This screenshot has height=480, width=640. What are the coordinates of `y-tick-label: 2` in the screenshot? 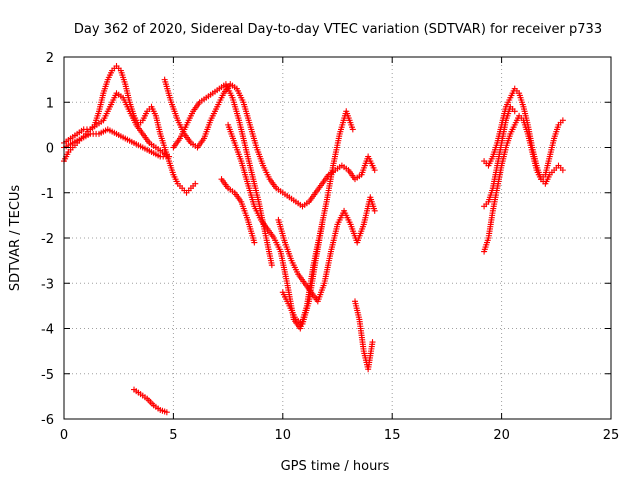 It's located at (50, 58).